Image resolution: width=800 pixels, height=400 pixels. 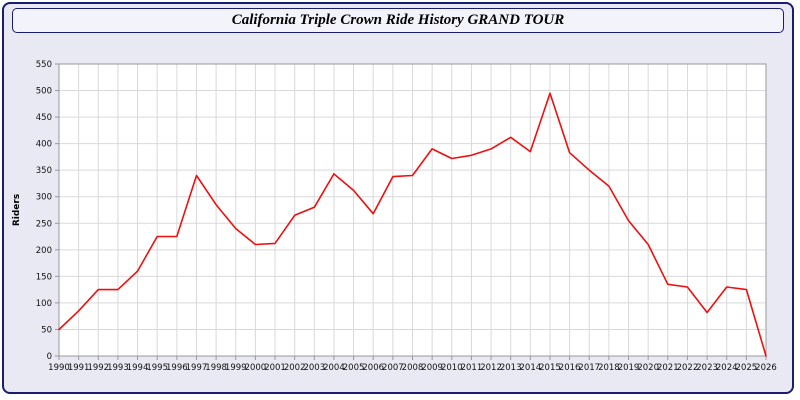 I want to click on x-tick-label: 2011, so click(x=472, y=368).